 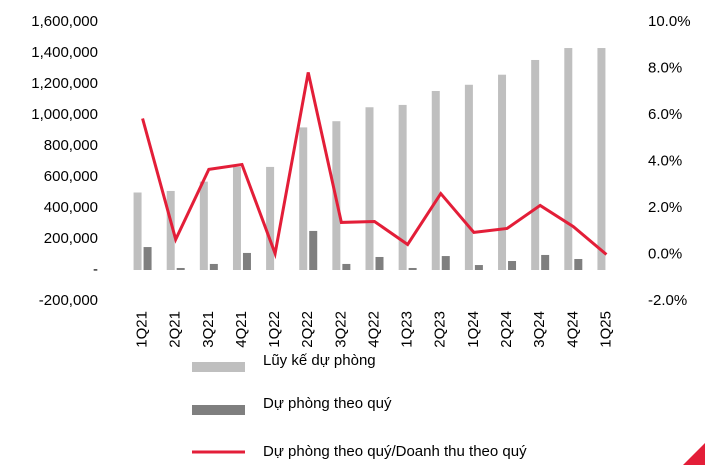 I want to click on x-tick-label: 4Q21, so click(x=241, y=329).